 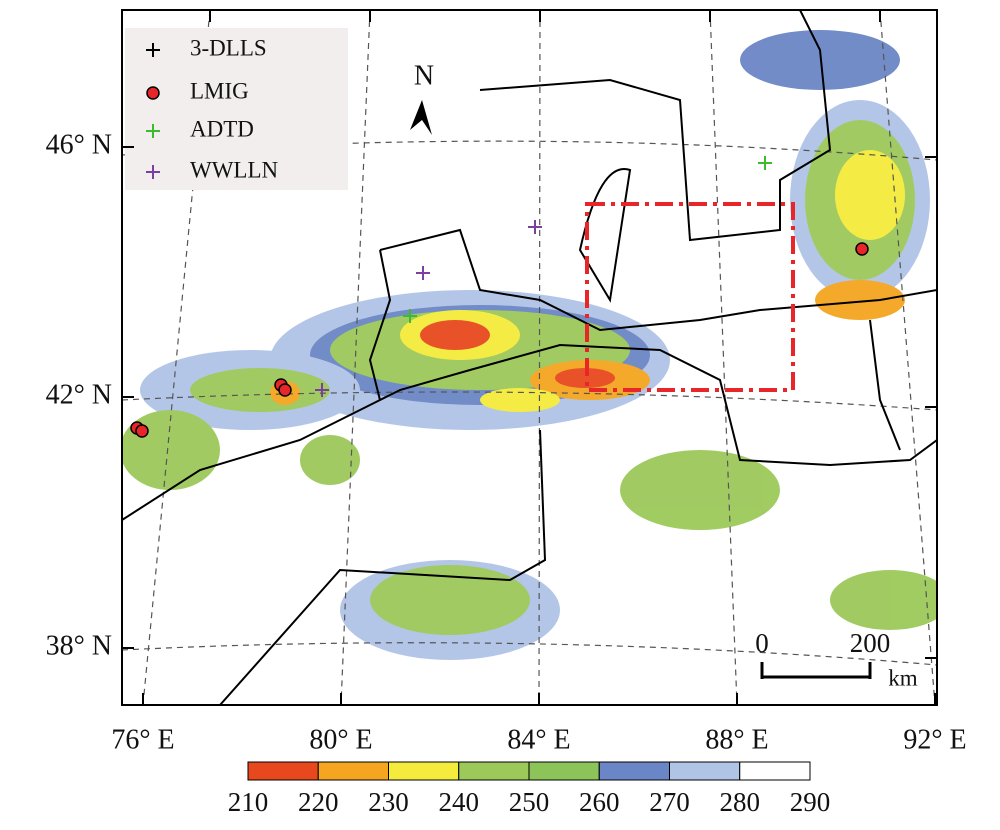 I want to click on colorbar-tick-label: 280, so click(x=740, y=802).